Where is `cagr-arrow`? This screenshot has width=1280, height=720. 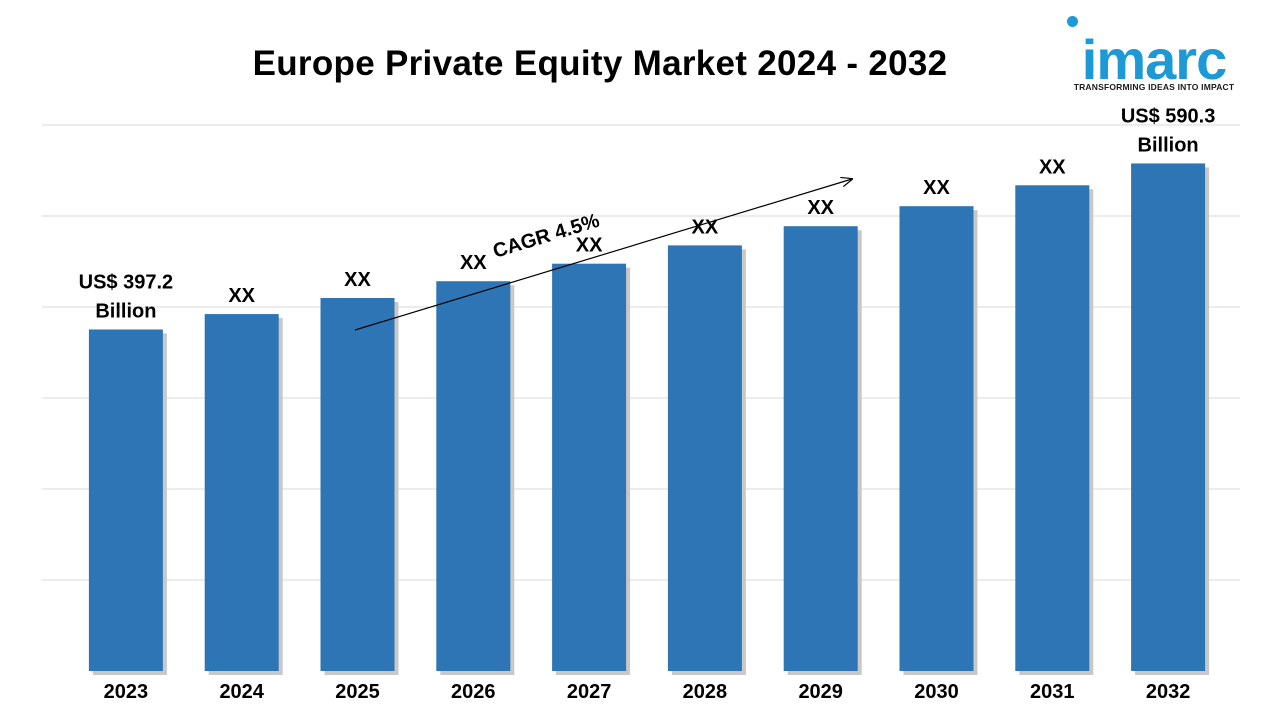
cagr-arrow is located at coordinates (603, 255).